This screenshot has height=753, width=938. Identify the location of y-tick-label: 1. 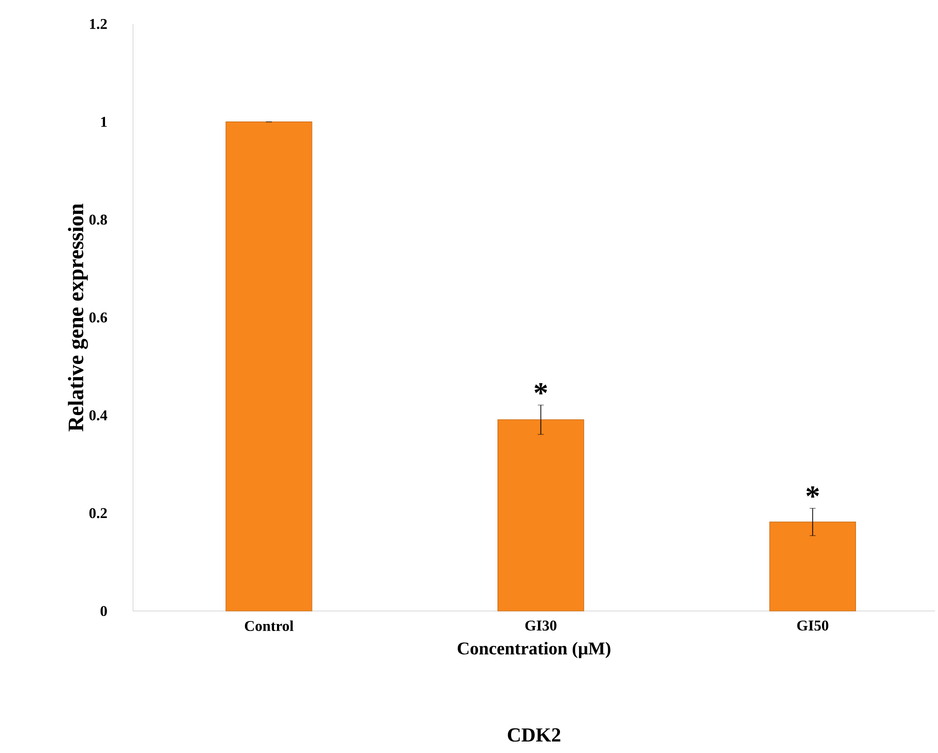
(104, 121).